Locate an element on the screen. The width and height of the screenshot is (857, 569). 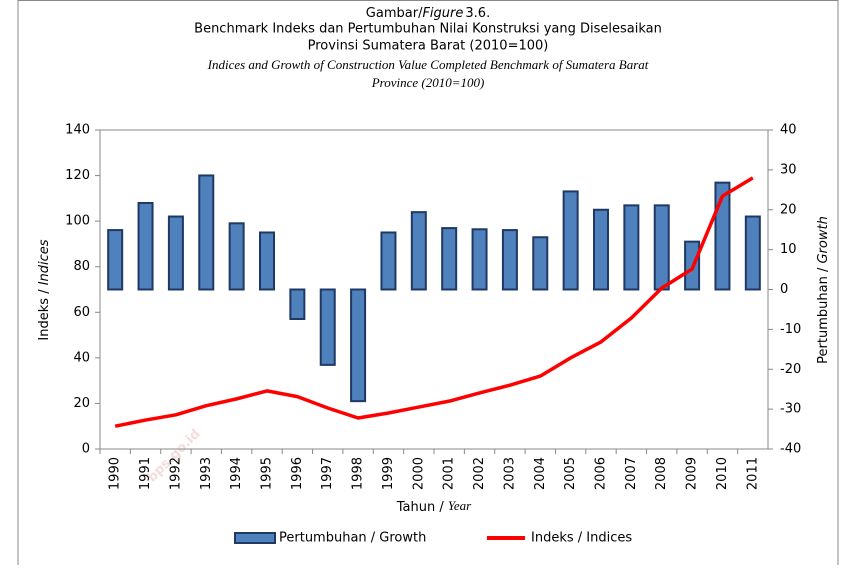
x-tick-label: 1990 is located at coordinates (115, 473).